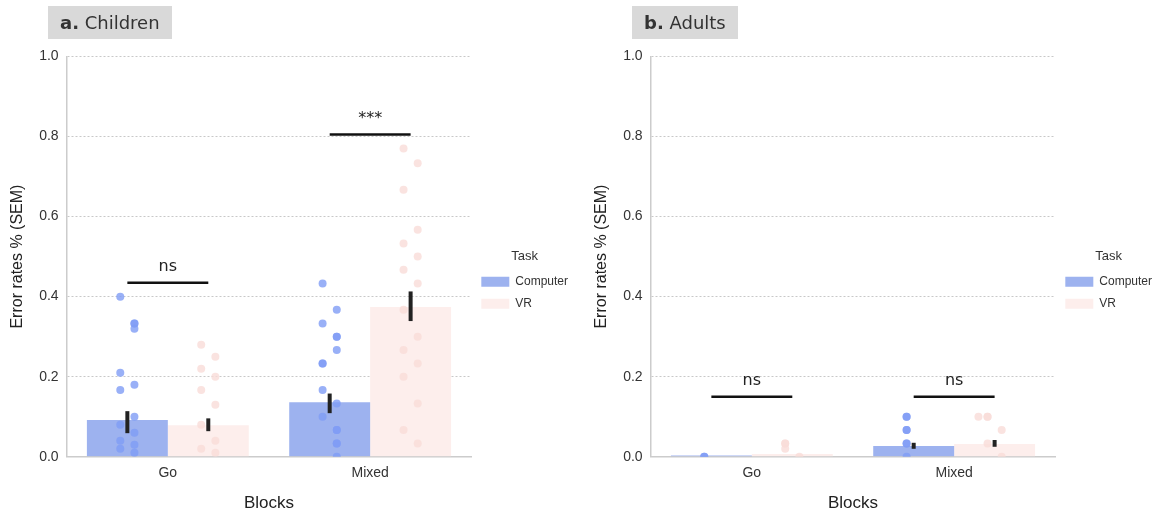 The image size is (1168, 520). What do you see at coordinates (685, 22) in the screenshot?
I see `chart-title: b. Adults` at bounding box center [685, 22].